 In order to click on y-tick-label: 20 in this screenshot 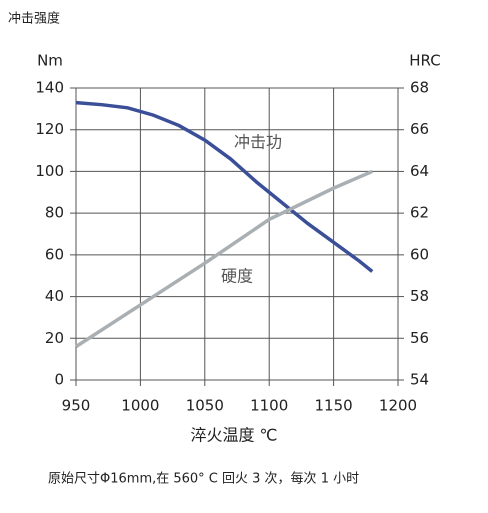, I will do `click(54, 338)`.